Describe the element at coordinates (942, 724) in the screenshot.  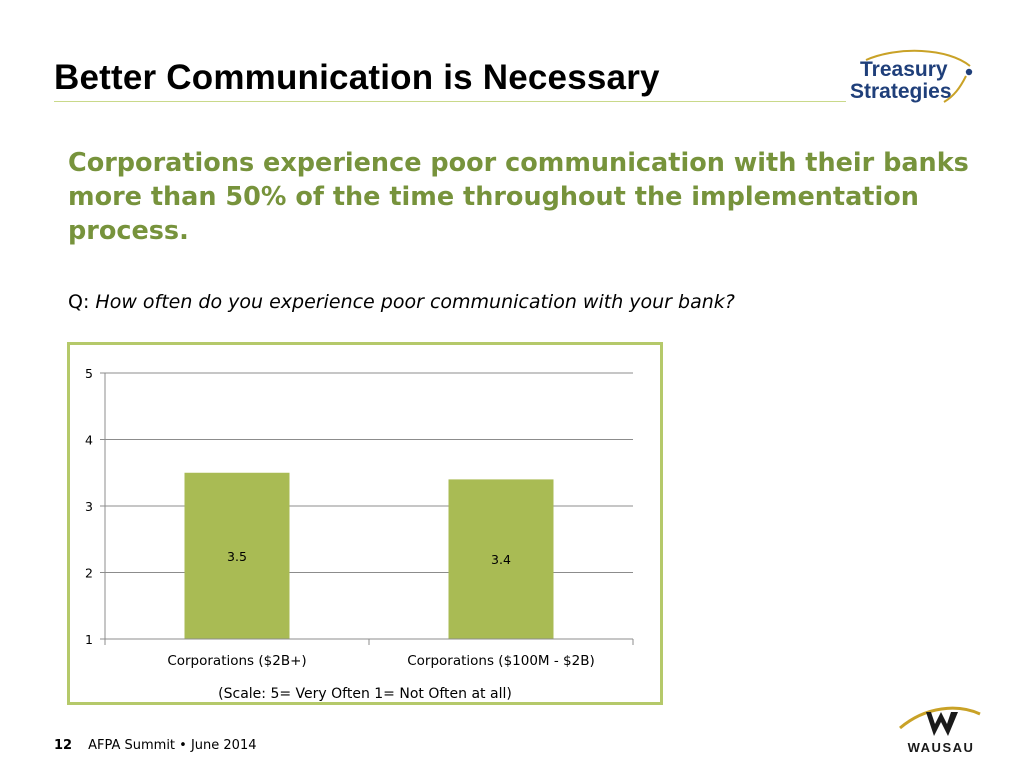
I see `wausau-w-icon` at that location.